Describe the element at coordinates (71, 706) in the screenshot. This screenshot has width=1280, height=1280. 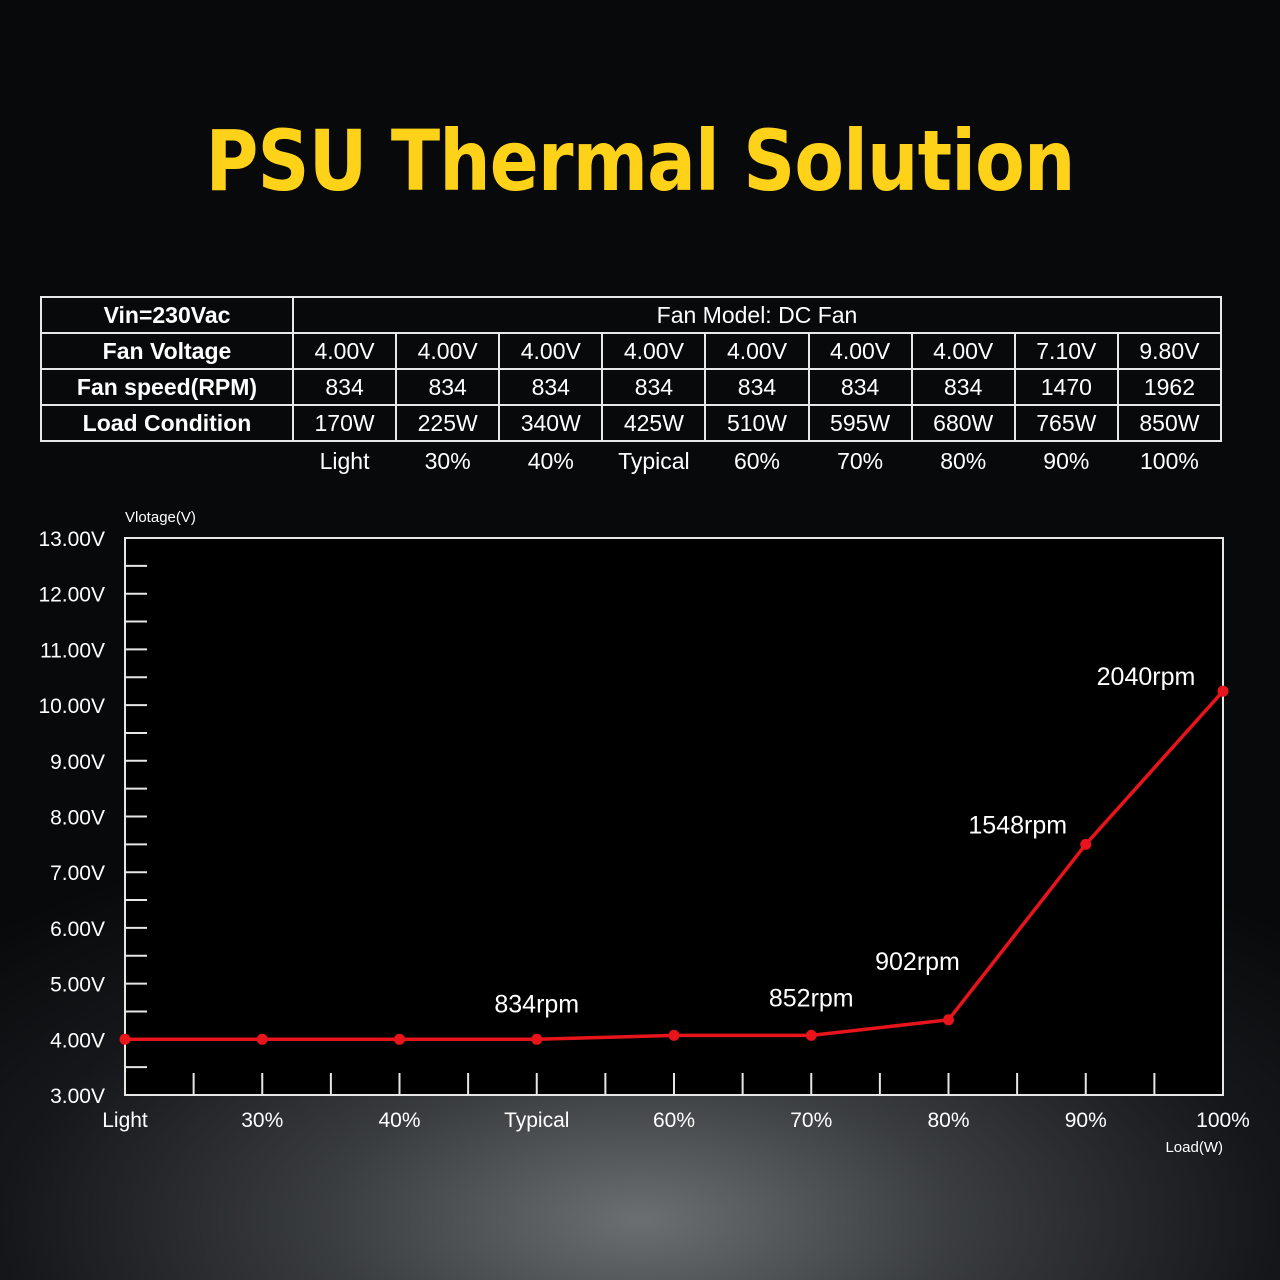
I see `y-tick-label: 10.00V` at that location.